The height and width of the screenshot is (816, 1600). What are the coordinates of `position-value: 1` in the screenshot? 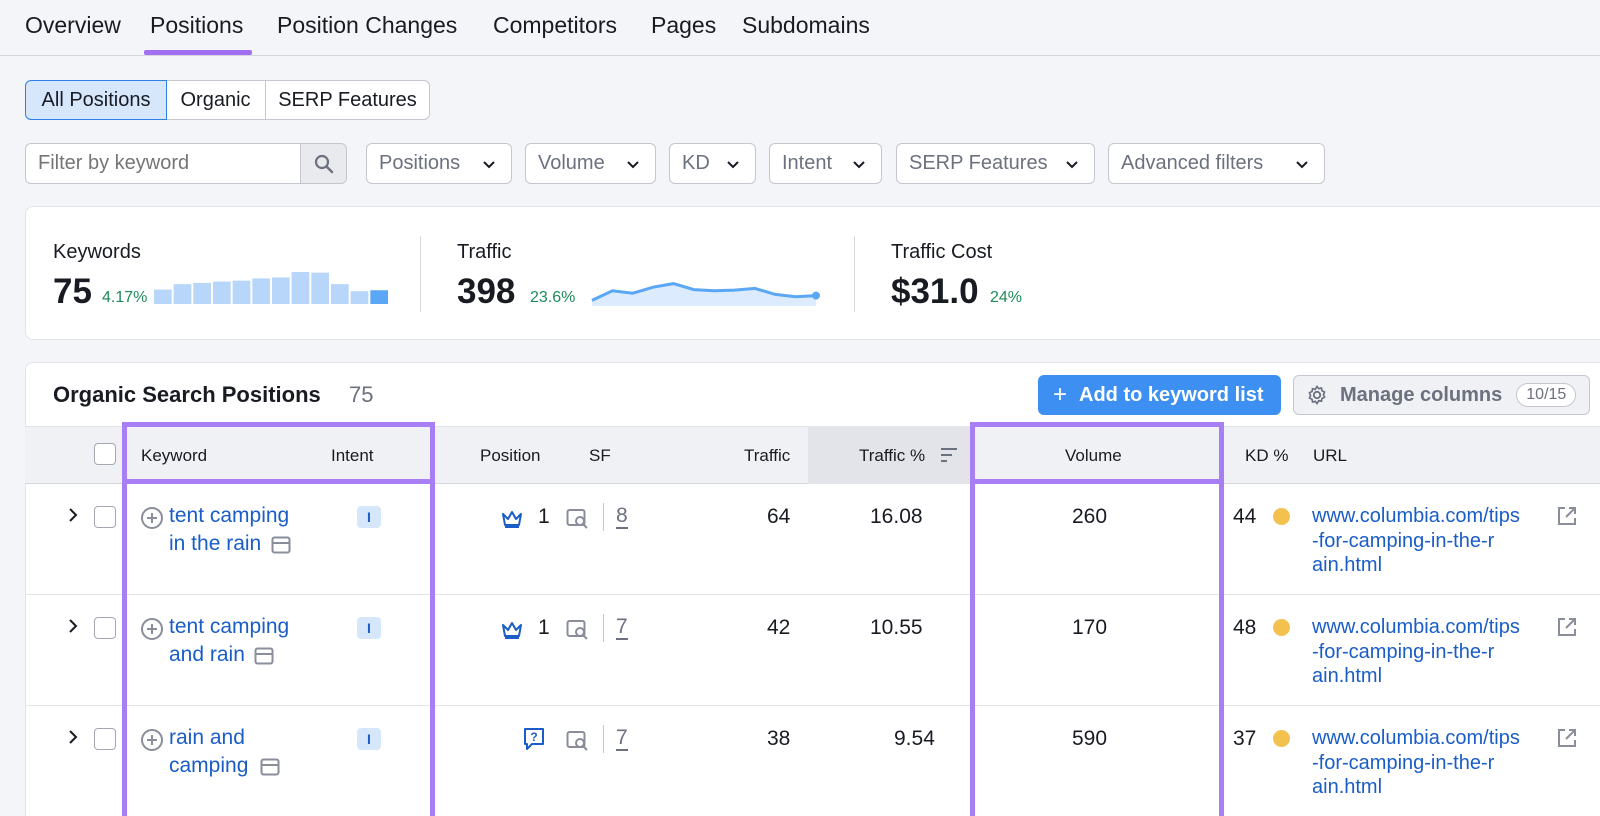 It's located at (544, 516).